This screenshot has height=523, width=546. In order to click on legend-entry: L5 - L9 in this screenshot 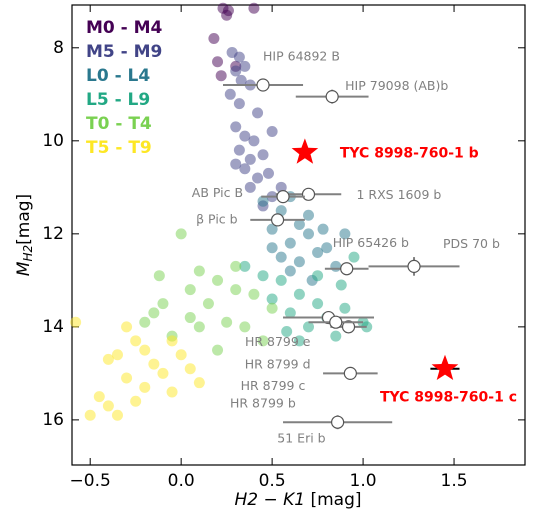, I will do `click(118, 100)`.